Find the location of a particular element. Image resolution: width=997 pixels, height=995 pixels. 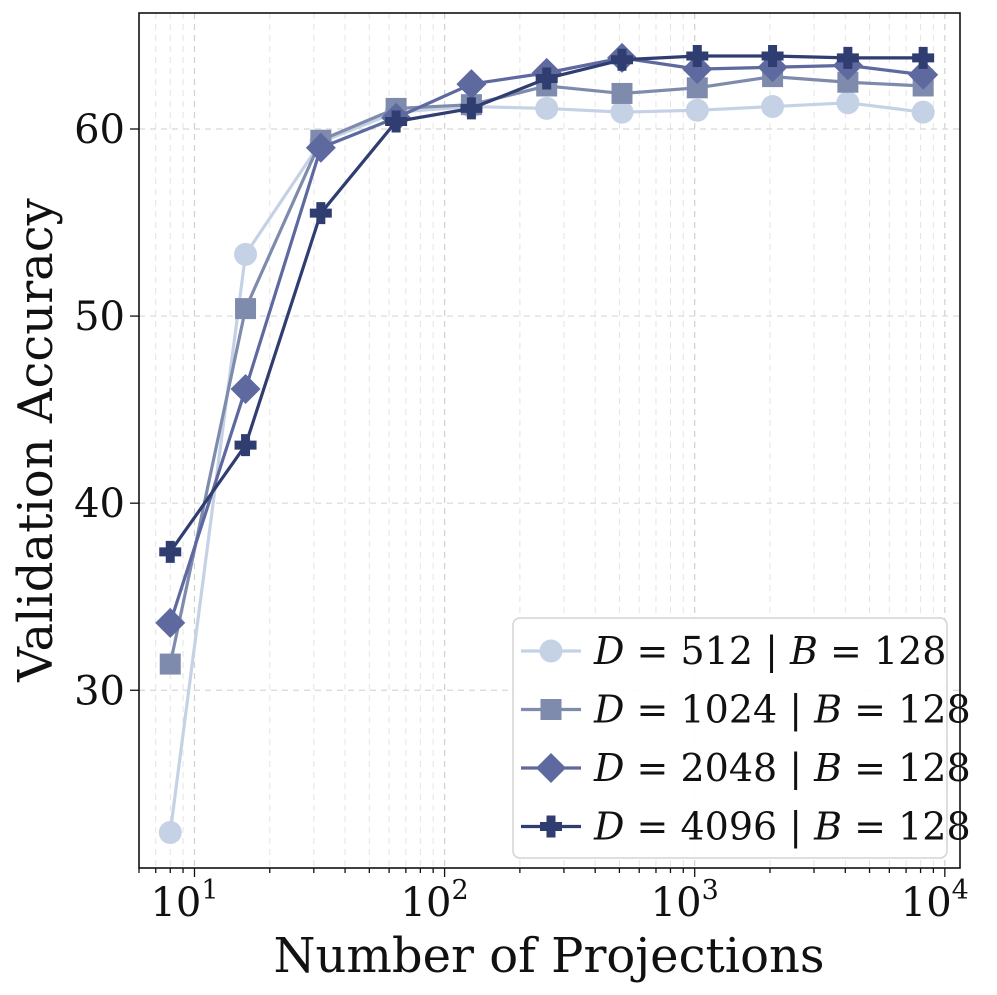

legend-label: D = 1024 | B = 128 is located at coordinates (782, 710).